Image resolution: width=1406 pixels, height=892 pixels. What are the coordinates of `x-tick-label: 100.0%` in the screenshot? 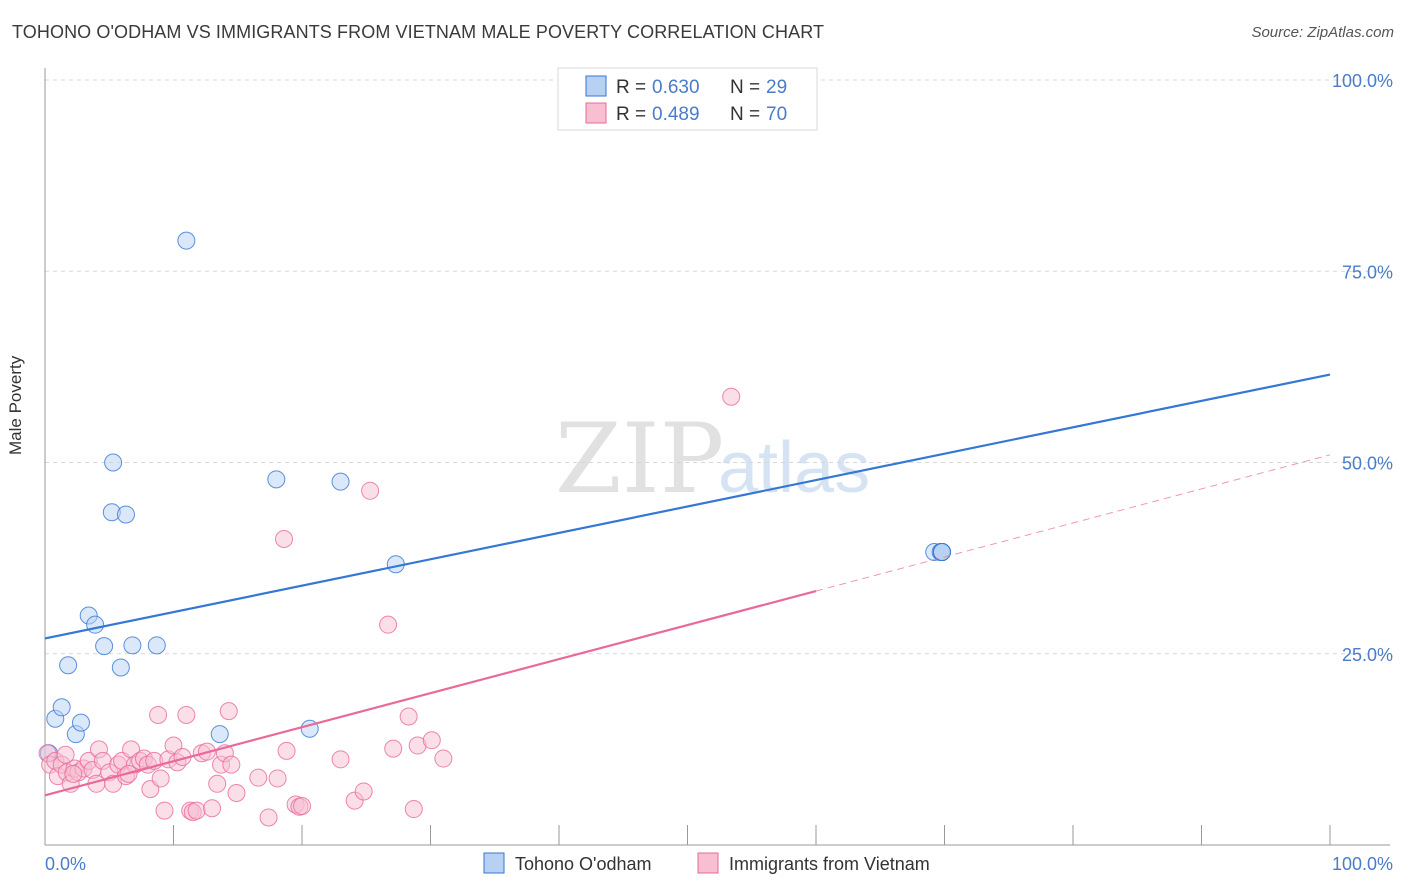 It's located at (1362, 864).